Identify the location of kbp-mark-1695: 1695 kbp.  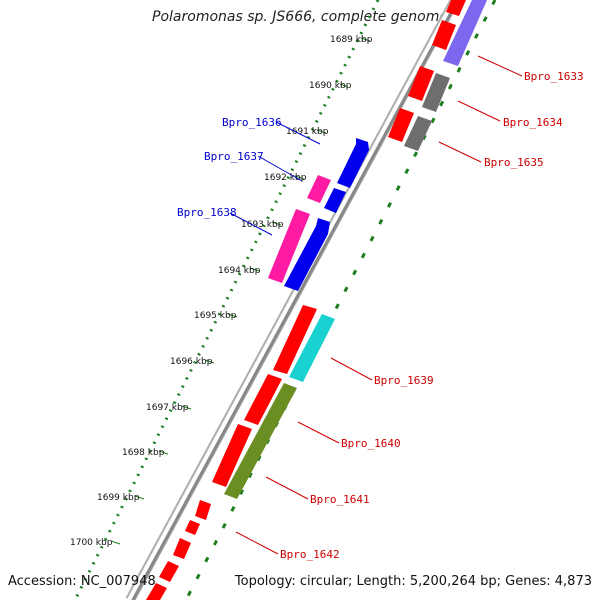
(216, 316).